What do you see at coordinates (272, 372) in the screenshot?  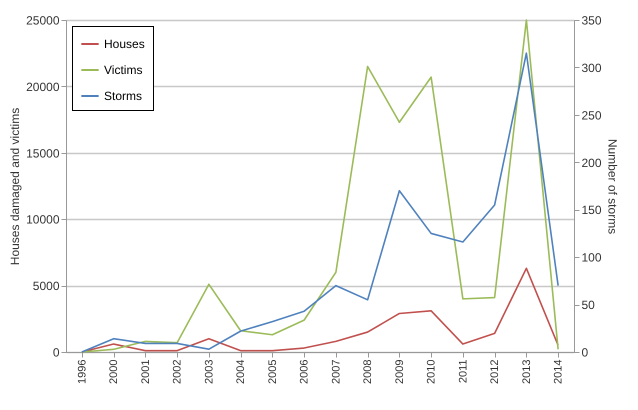 I see `x-tick-label: 2005` at bounding box center [272, 372].